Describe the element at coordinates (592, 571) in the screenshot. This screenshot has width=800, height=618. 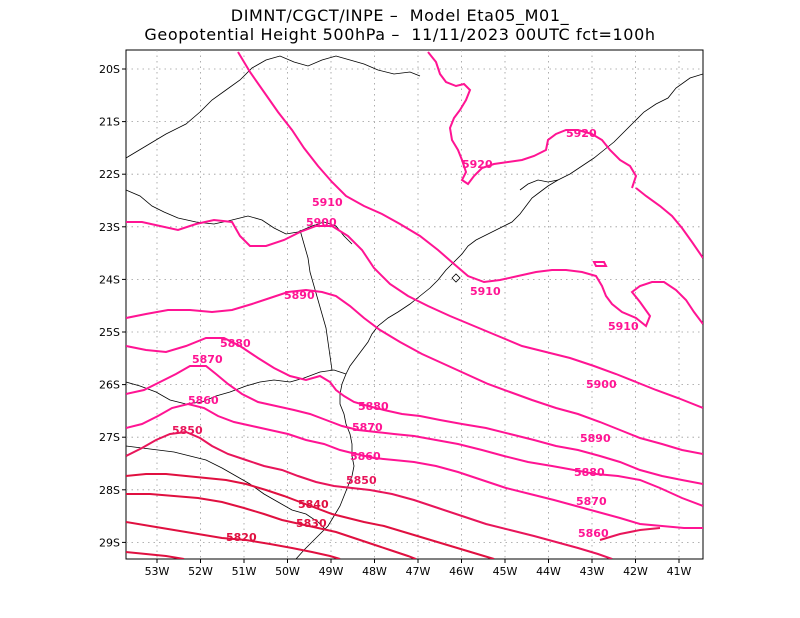
I see `lon-tick-label: 43W` at that location.